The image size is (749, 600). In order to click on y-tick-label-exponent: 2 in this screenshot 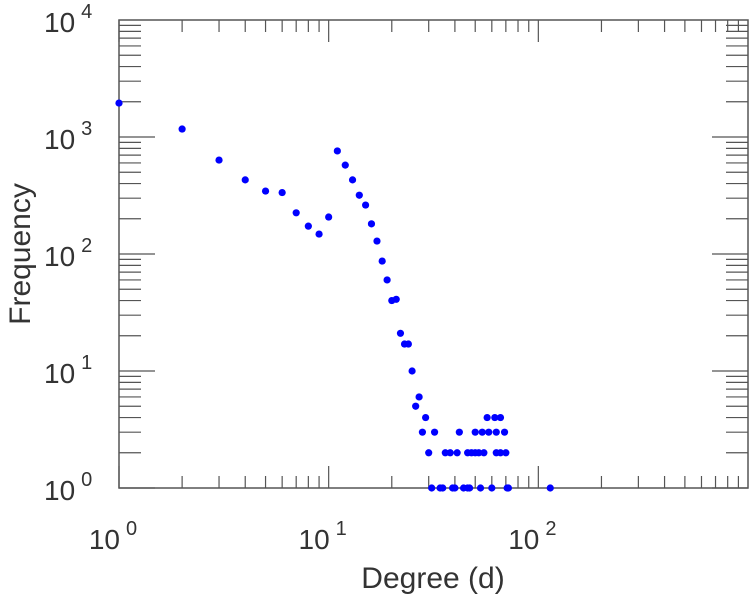, I will do `click(86, 246)`.